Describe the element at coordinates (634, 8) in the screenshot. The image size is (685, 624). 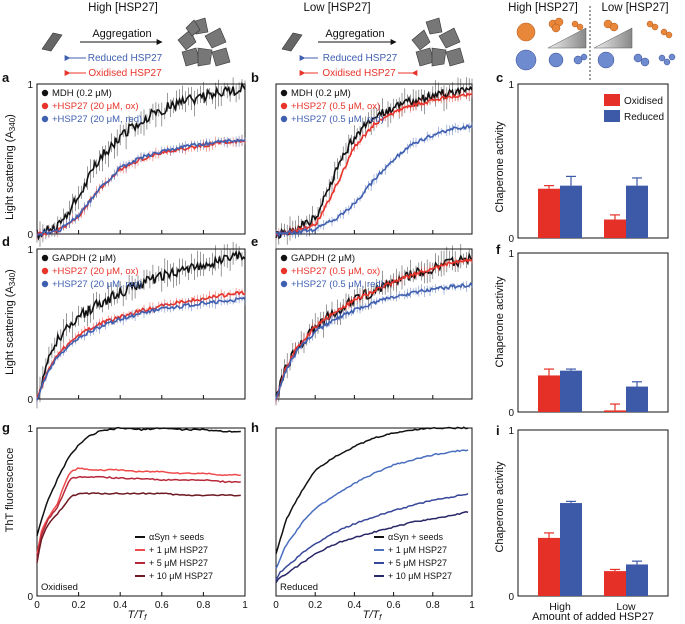
I see `right-low-title: Low [HSP27]` at that location.